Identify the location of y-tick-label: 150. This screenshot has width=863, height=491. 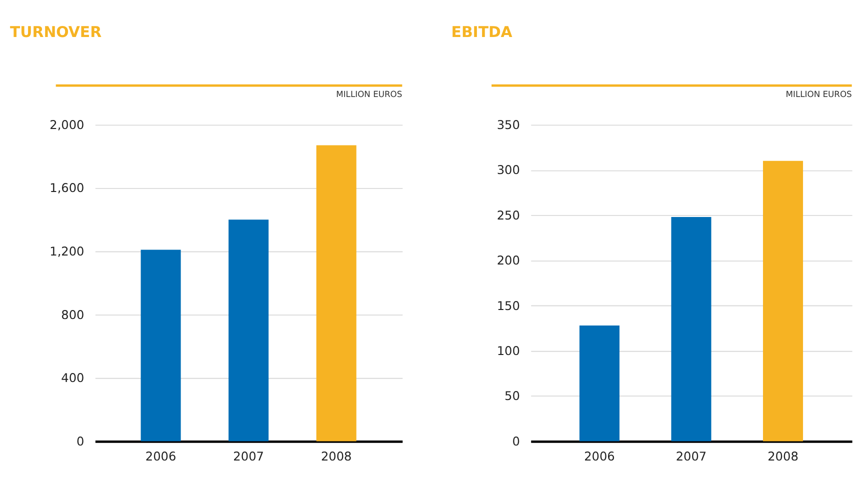
(508, 305).